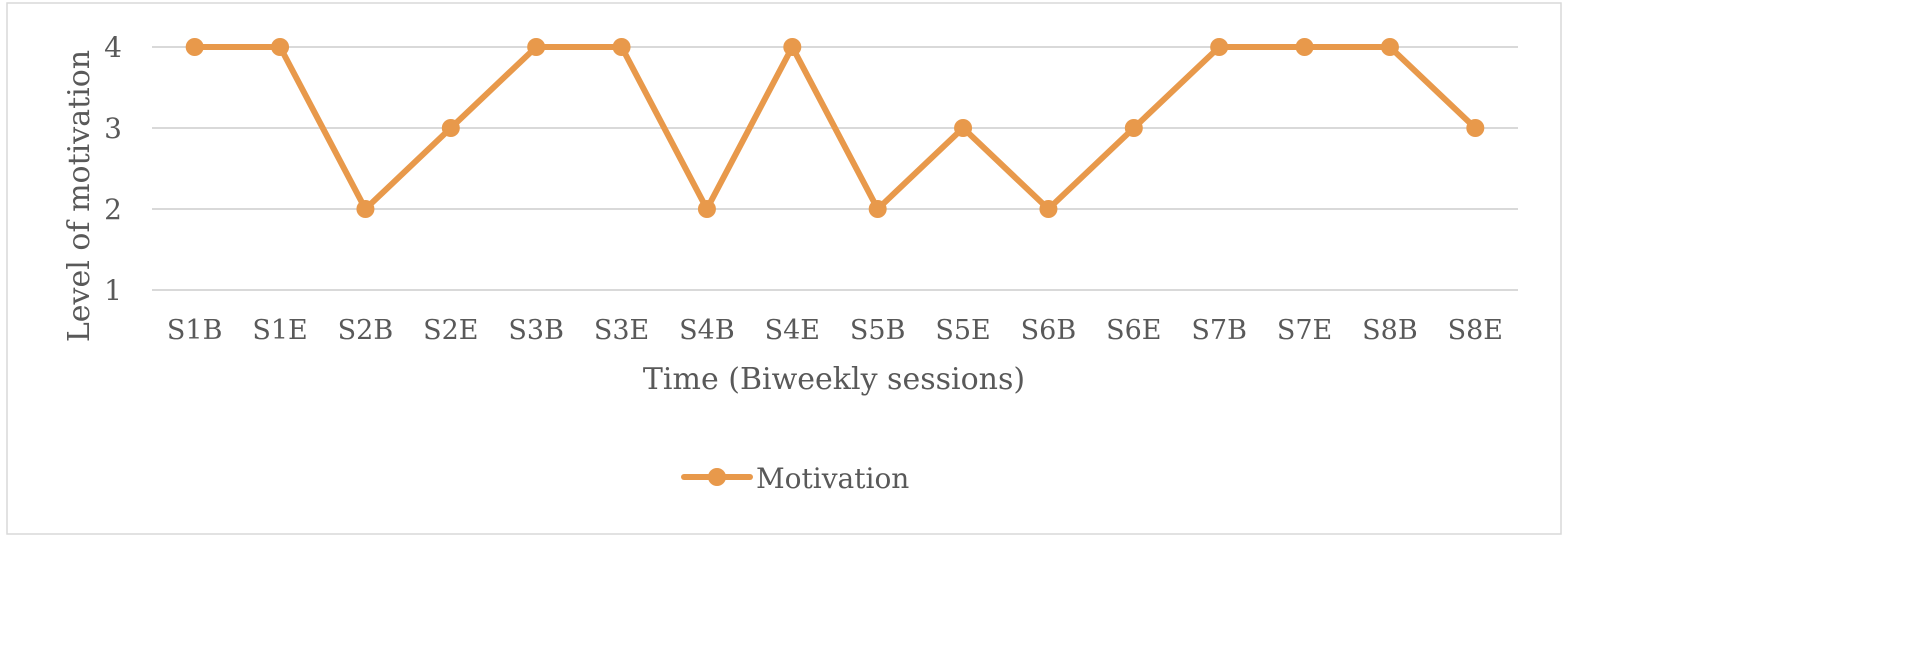 This screenshot has height=665, width=1930. I want to click on y-tick-label: 3, so click(113, 128).